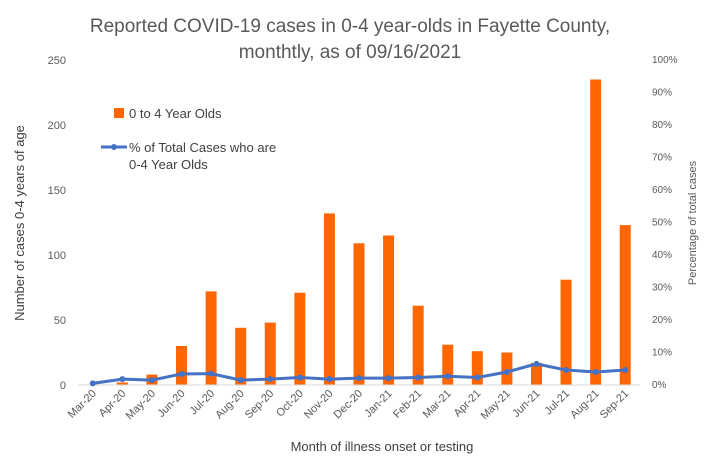 The height and width of the screenshot is (467, 704). I want to click on line-series, so click(359, 373).